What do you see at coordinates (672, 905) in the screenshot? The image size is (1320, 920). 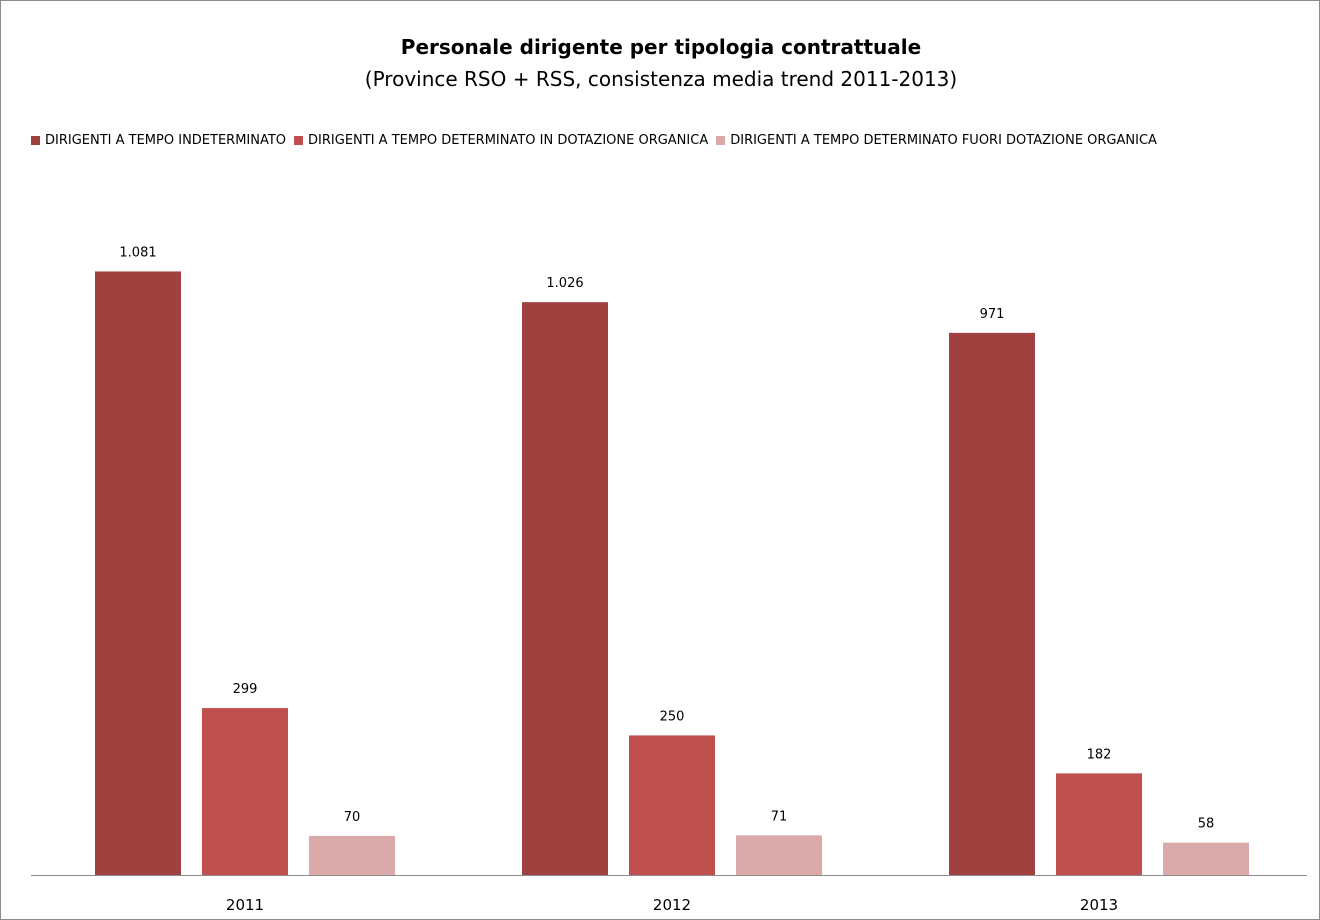 I see `category-label-2012: 2012` at bounding box center [672, 905].